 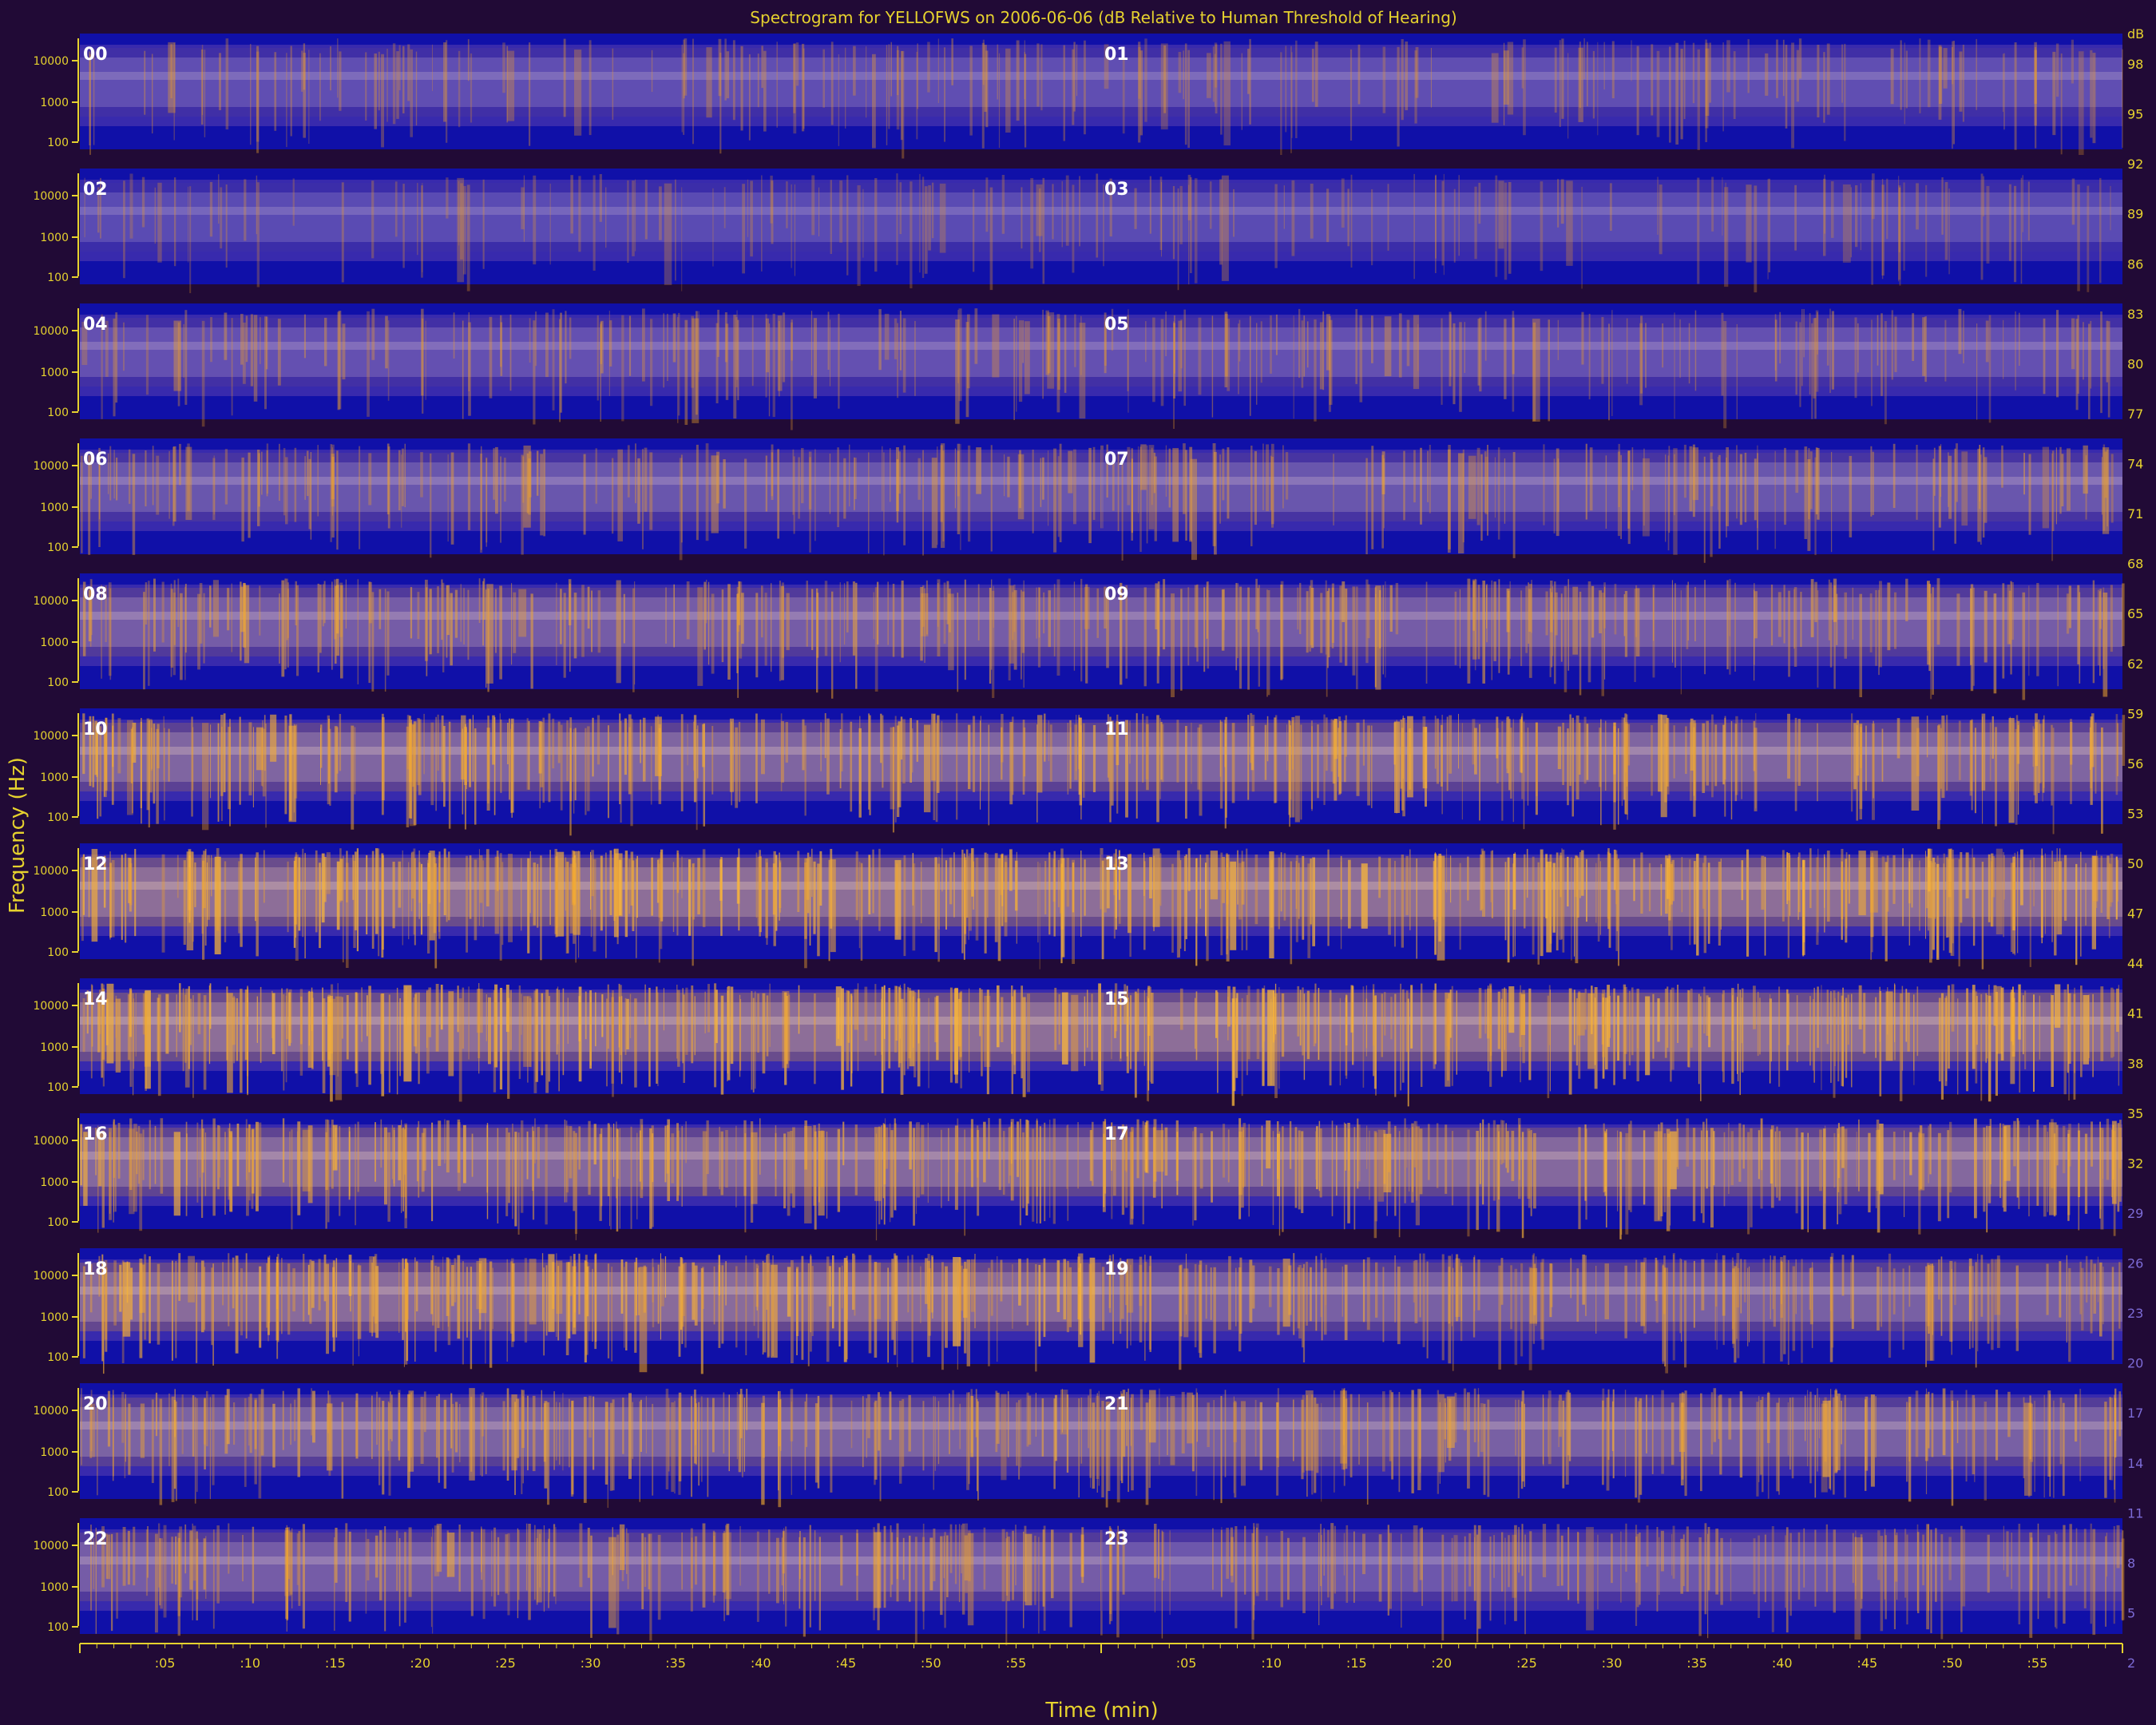 What do you see at coordinates (1186, 1664) in the screenshot?
I see `time-tick-label: :05` at bounding box center [1186, 1664].